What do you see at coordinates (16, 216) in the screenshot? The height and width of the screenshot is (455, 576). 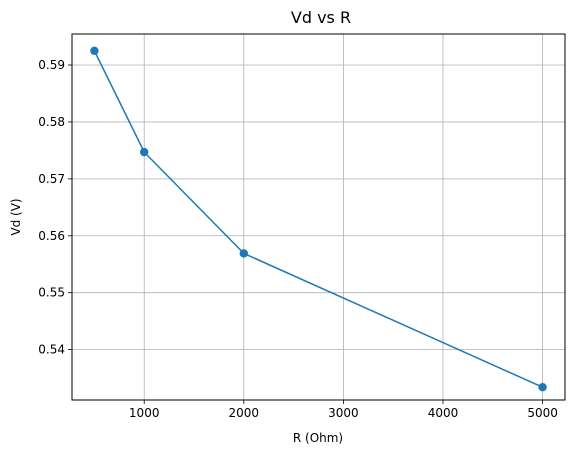 I see `y-axis-label: Vd (V)` at bounding box center [16, 216].